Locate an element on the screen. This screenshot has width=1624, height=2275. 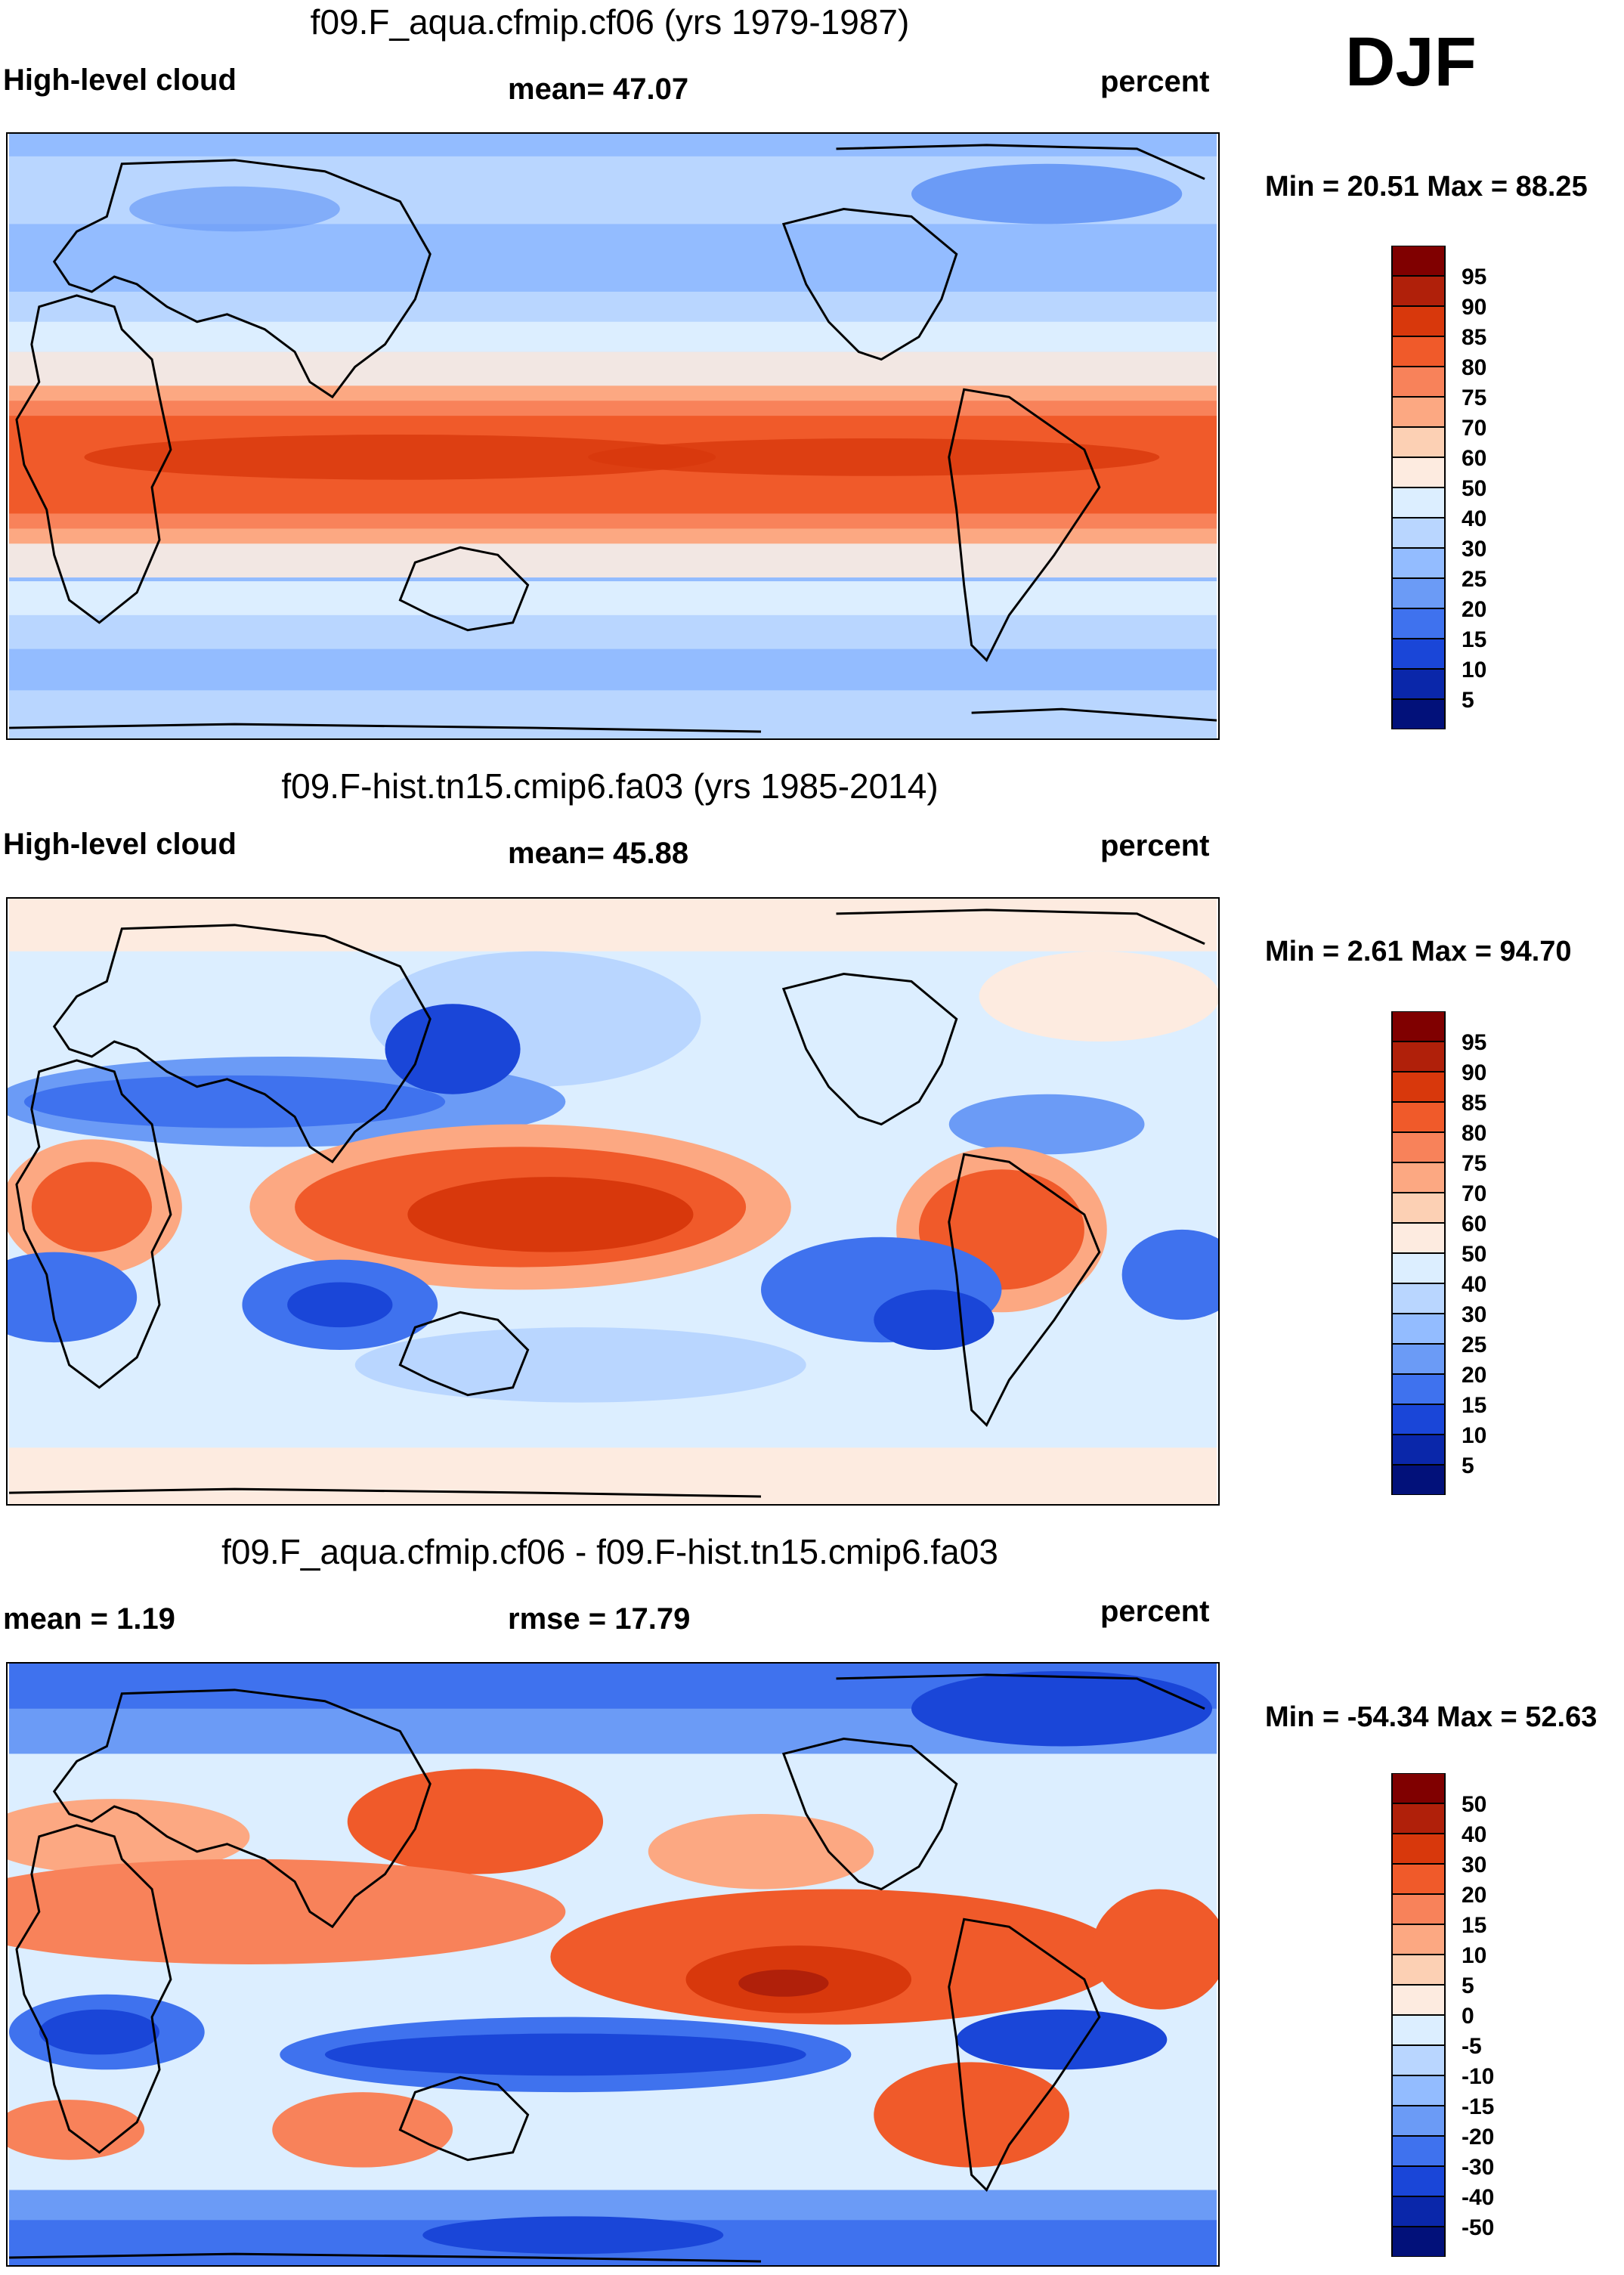
mean-label: mean= 45.88 is located at coordinates (598, 853).